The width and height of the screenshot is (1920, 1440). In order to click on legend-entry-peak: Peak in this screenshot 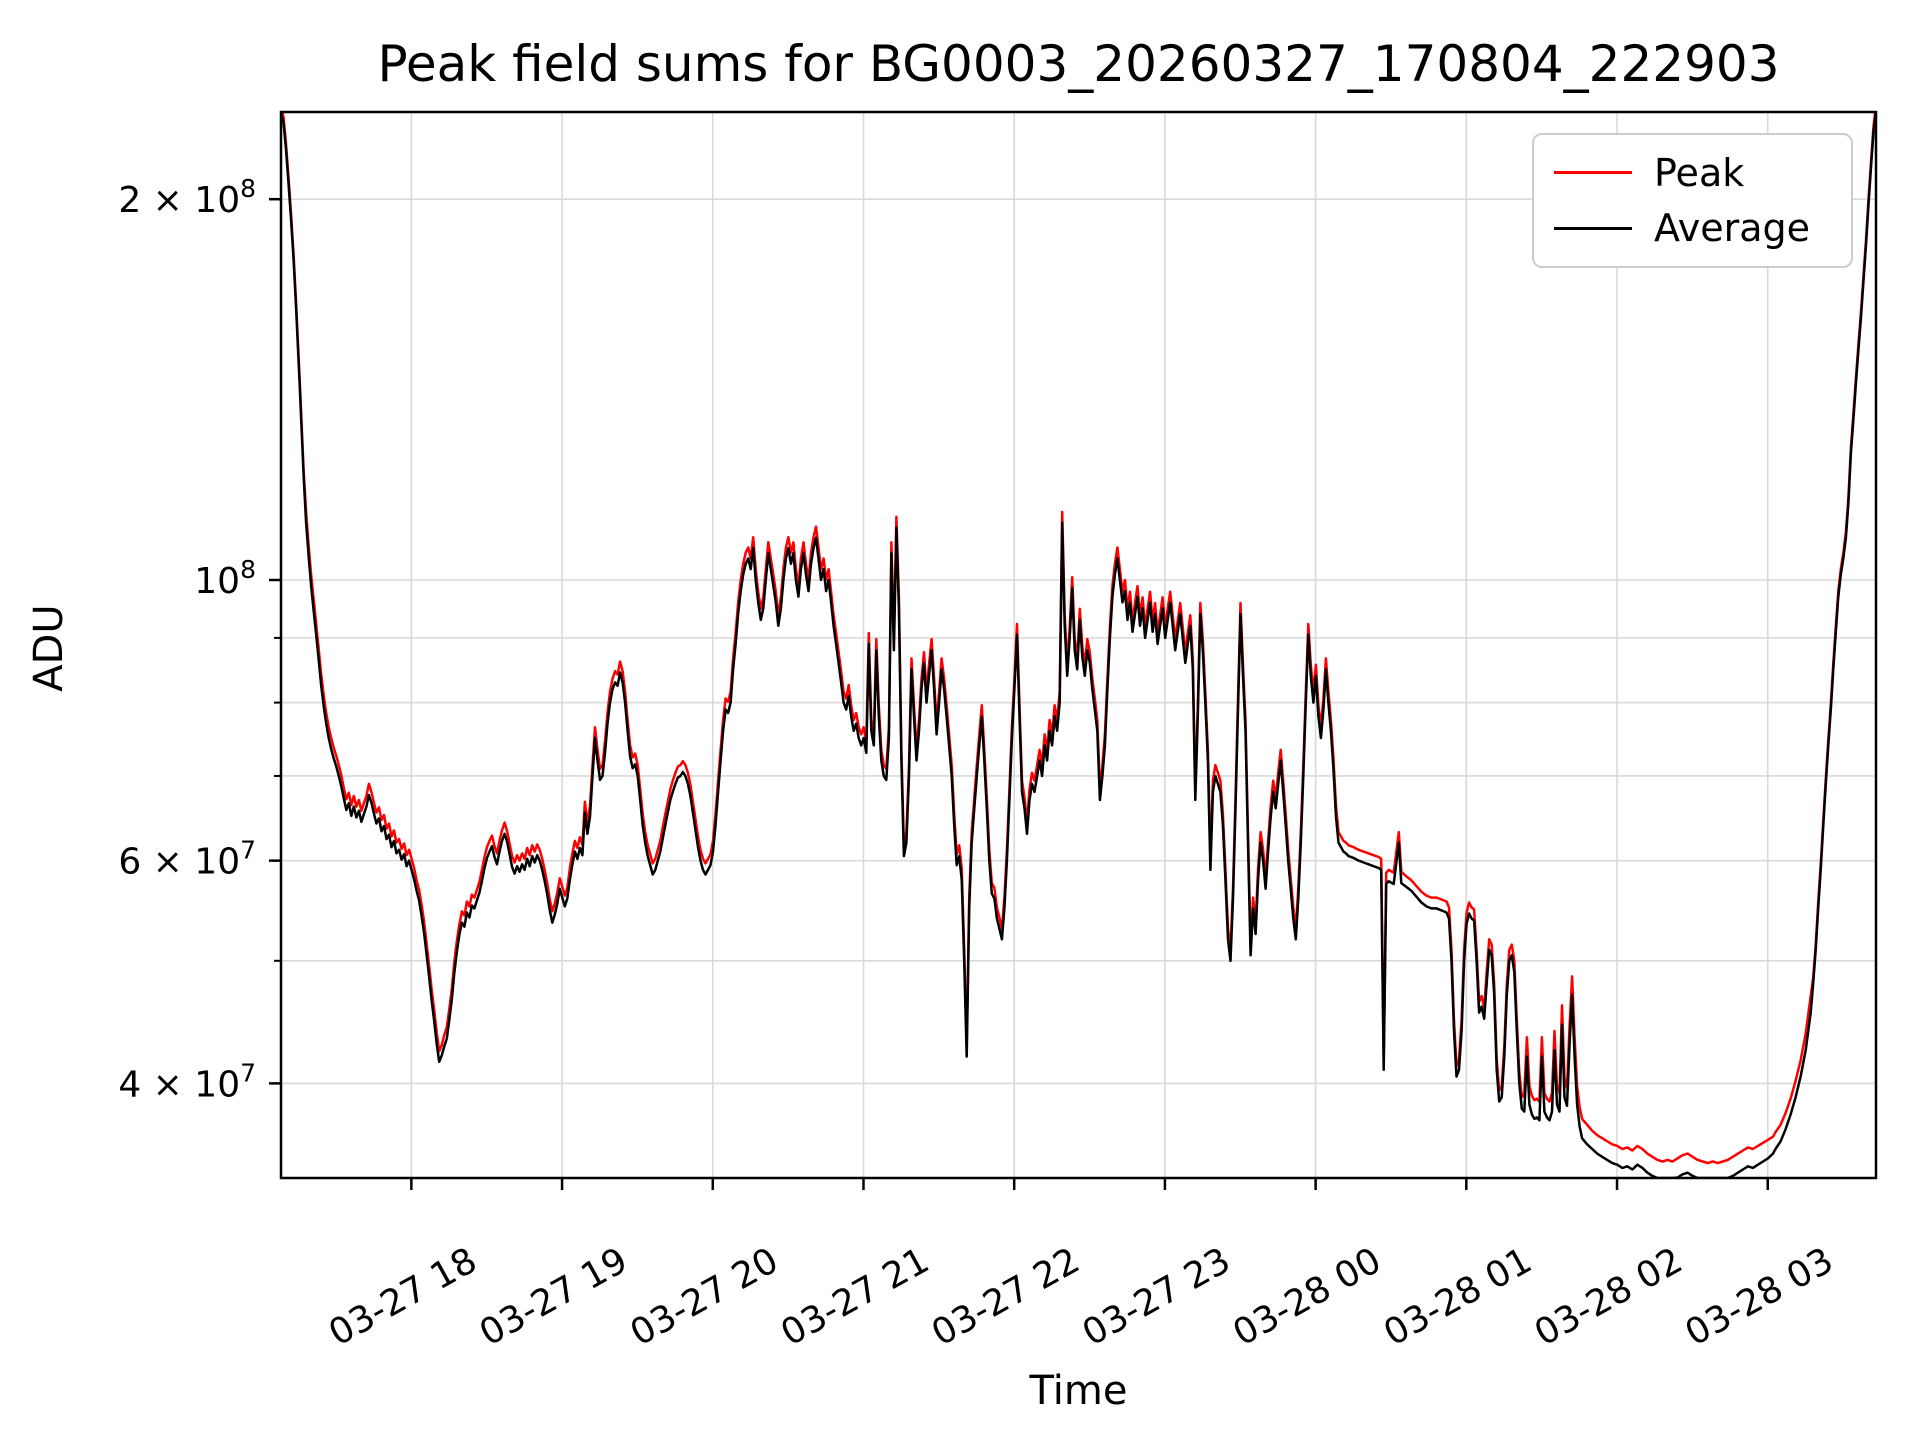, I will do `click(1692, 173)`.